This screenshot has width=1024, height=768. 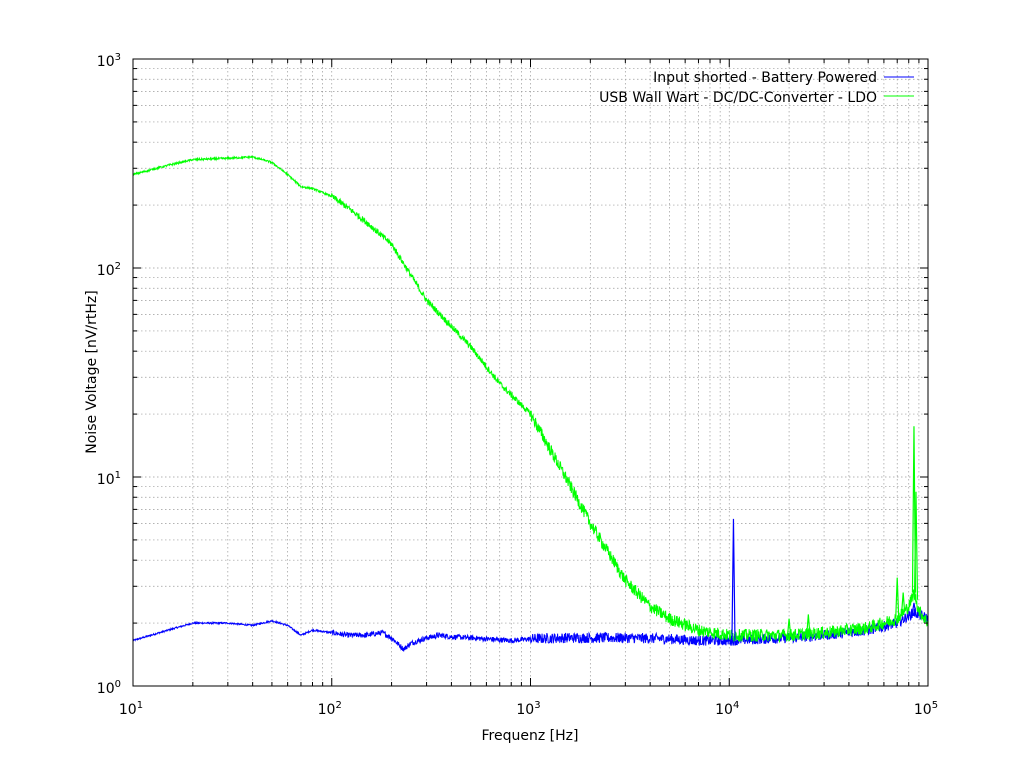 I want to click on x-tick-label: 103, so click(x=528, y=709).